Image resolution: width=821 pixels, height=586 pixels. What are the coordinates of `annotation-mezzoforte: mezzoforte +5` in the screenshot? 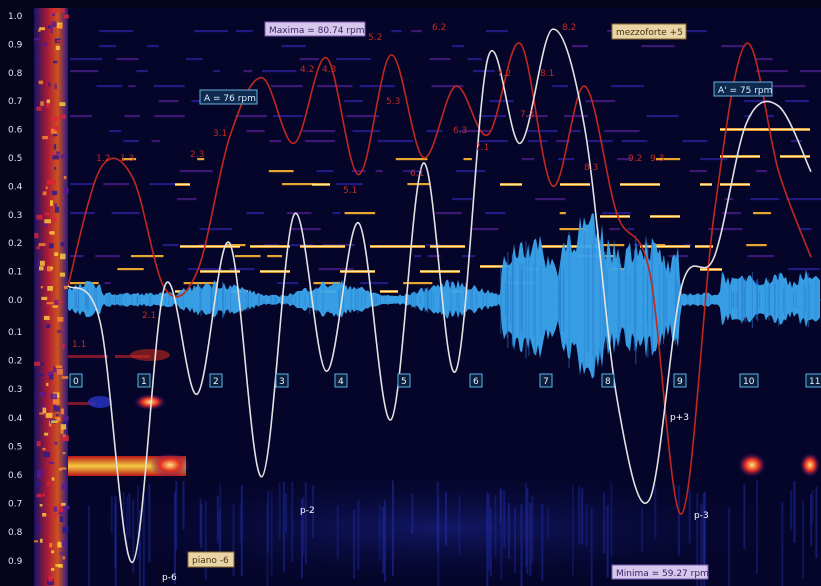 It's located at (649, 31).